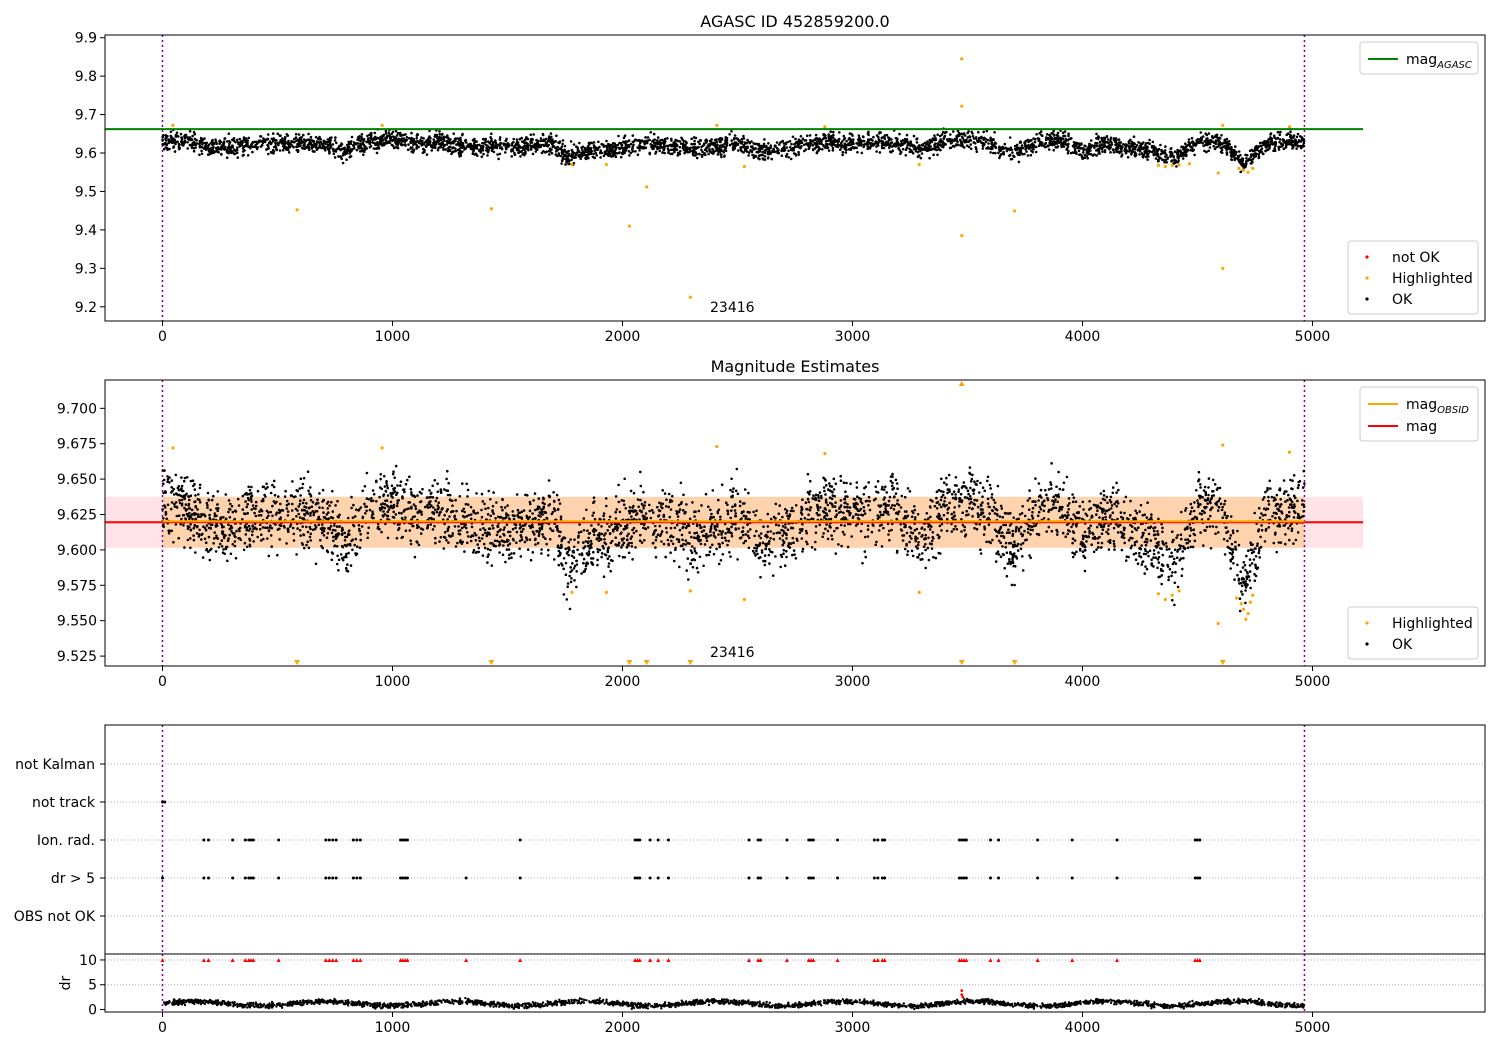 The width and height of the screenshot is (1500, 1050). I want to click on y-tick-label: 5, so click(92, 986).